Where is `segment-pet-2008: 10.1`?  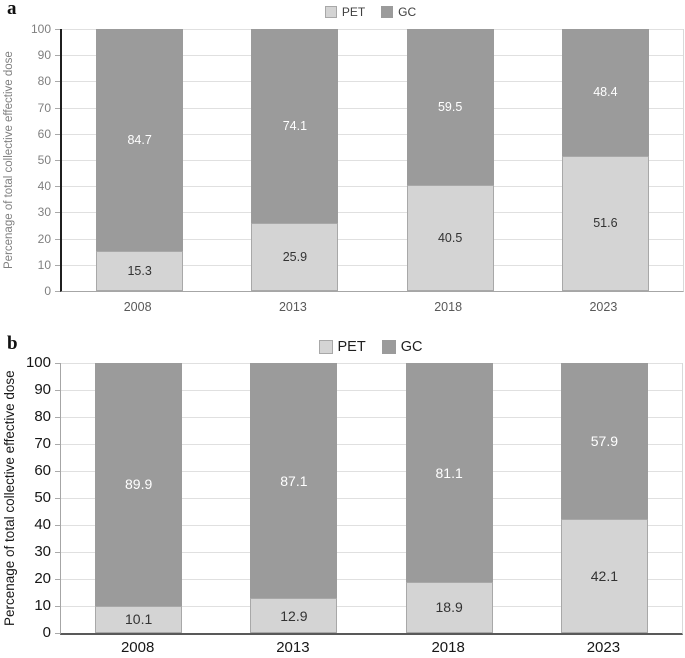 segment-pet-2008: 10.1 is located at coordinates (139, 619).